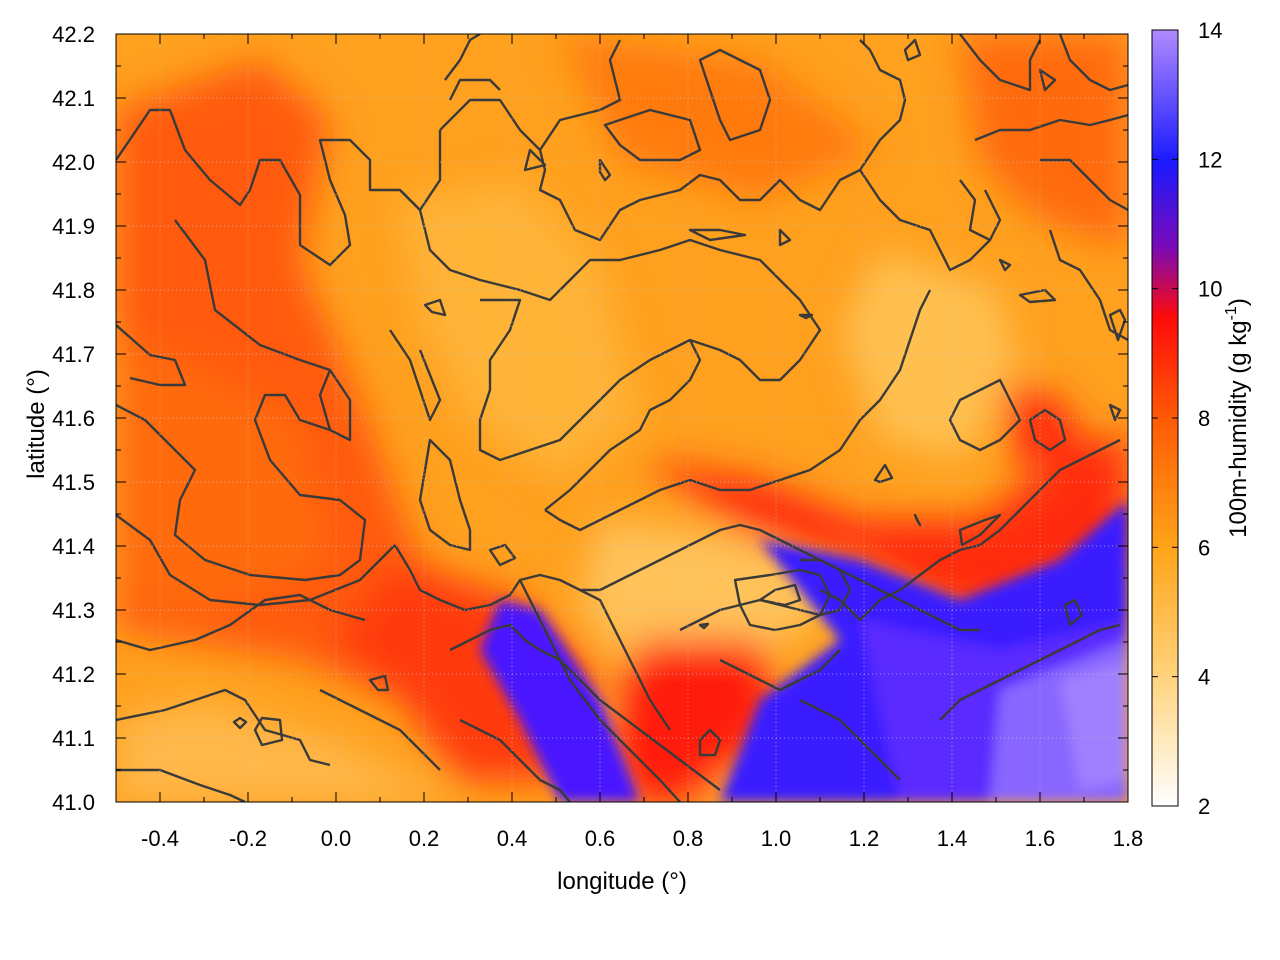  Describe the element at coordinates (73, 34) in the screenshot. I see `y-tick-label: 42.2` at that location.